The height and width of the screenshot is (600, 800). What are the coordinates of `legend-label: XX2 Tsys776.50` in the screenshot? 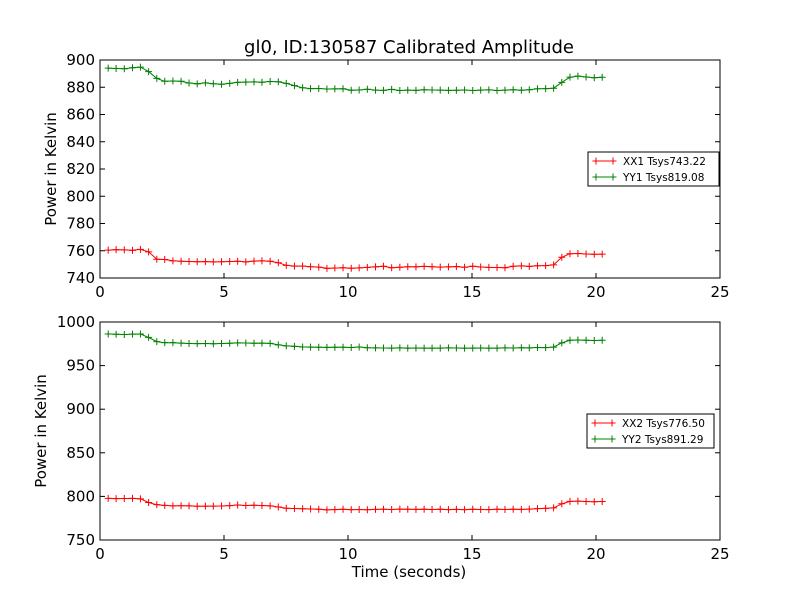 It's located at (663, 424).